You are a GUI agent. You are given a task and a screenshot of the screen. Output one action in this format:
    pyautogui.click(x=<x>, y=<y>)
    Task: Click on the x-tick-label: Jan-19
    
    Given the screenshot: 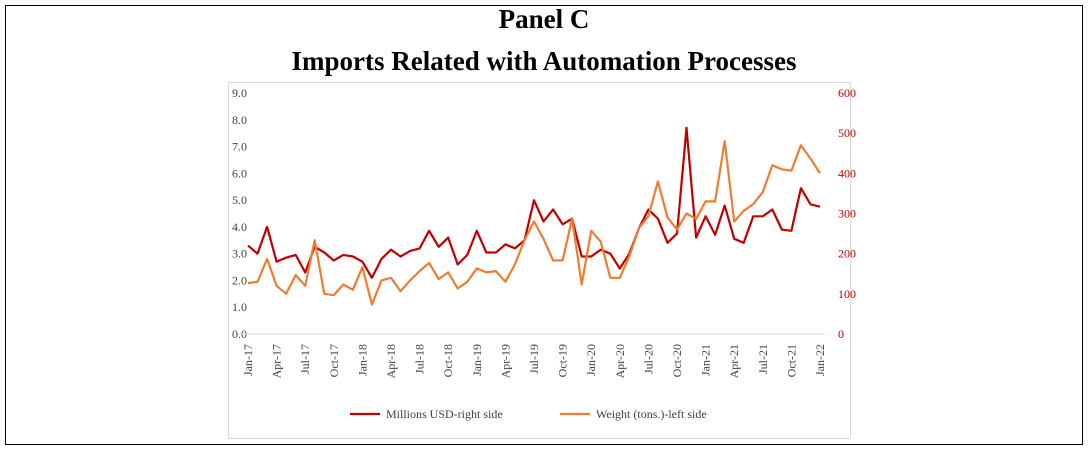 What is the action you would take?
    pyautogui.click(x=477, y=360)
    